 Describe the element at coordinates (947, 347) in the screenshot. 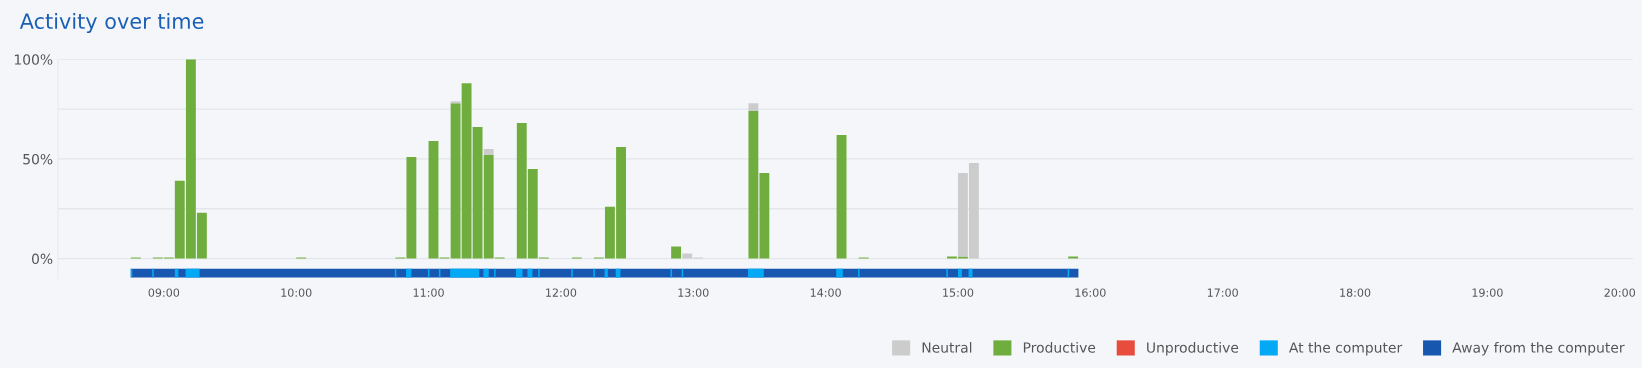

I see `legend-label: Neutral` at that location.